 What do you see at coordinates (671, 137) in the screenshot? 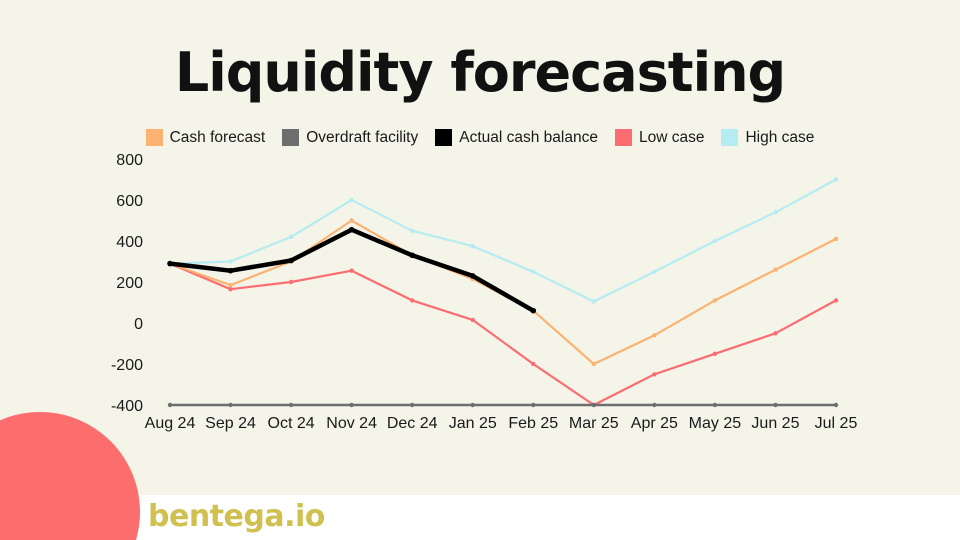
I see `legend-item-label: Low case` at bounding box center [671, 137].